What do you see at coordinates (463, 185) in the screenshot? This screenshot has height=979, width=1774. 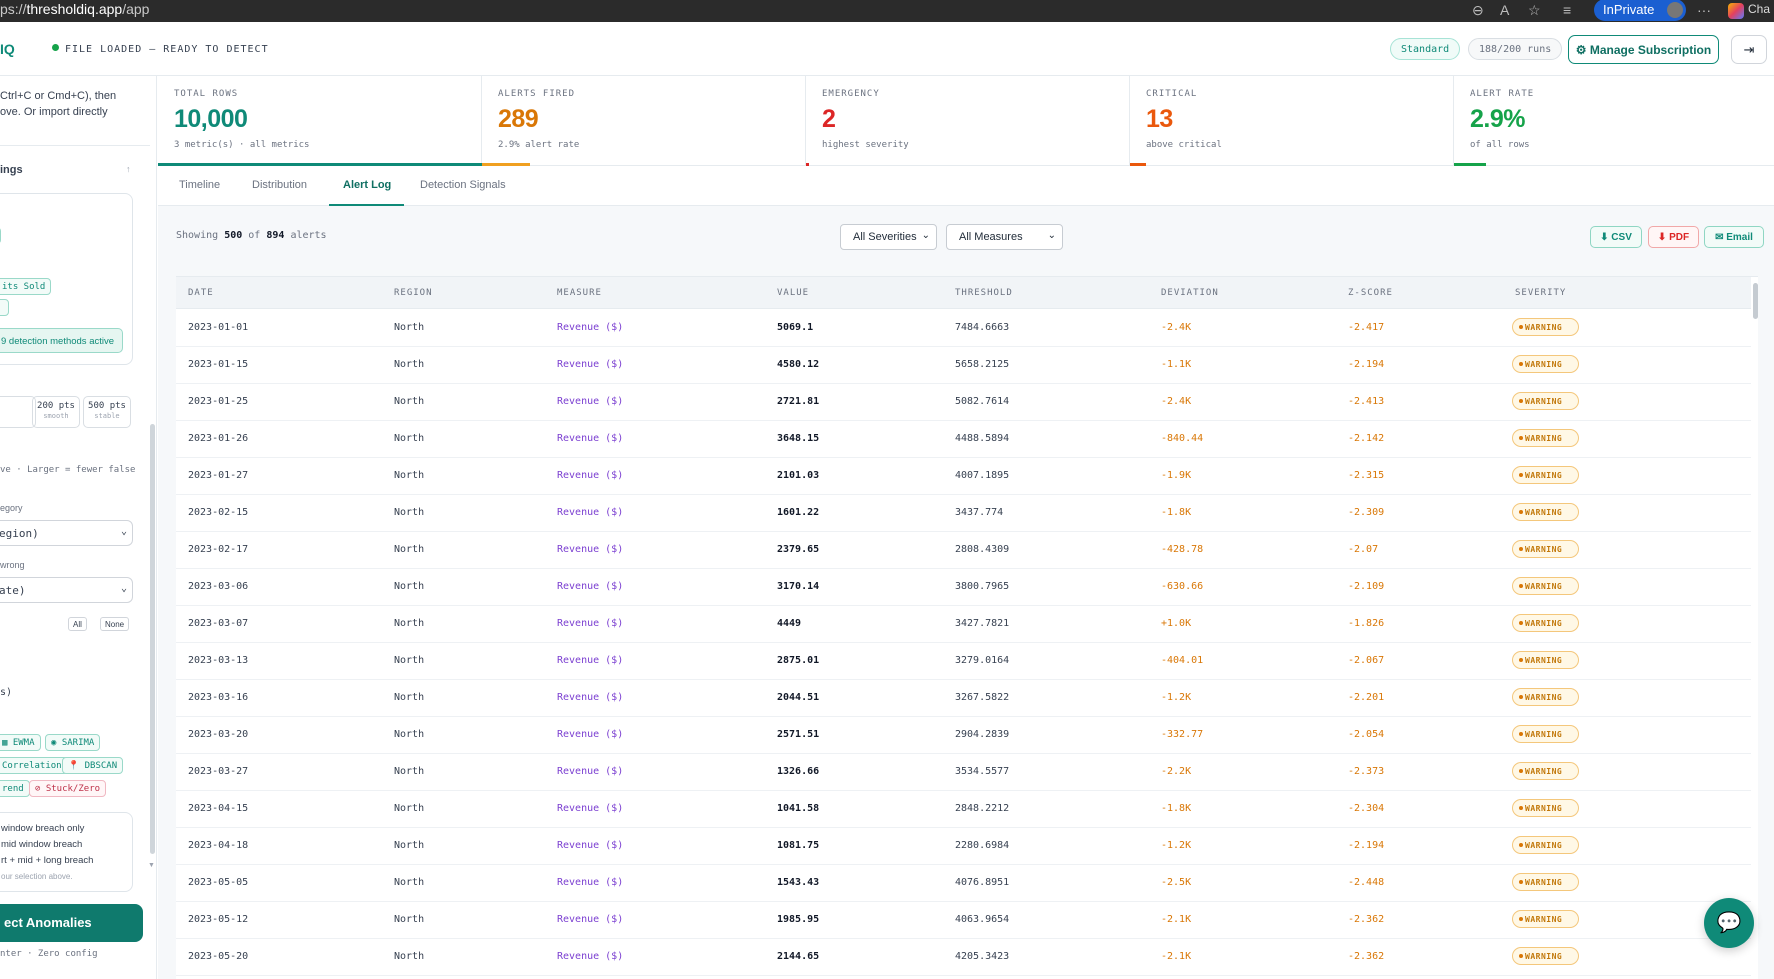 I see `tab-detection-signals: Detection Signals` at bounding box center [463, 185].